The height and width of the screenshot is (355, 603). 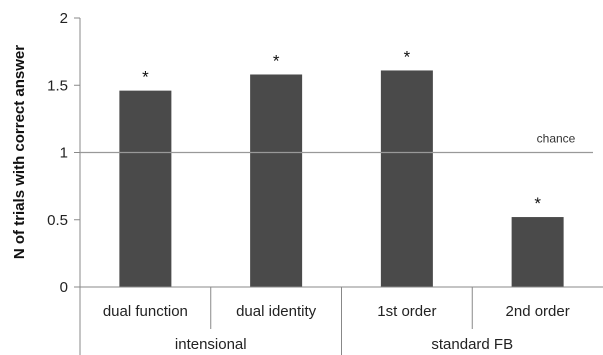 I want to click on y-axis: 0 0.5 1 1.5 2, so click(x=64, y=153).